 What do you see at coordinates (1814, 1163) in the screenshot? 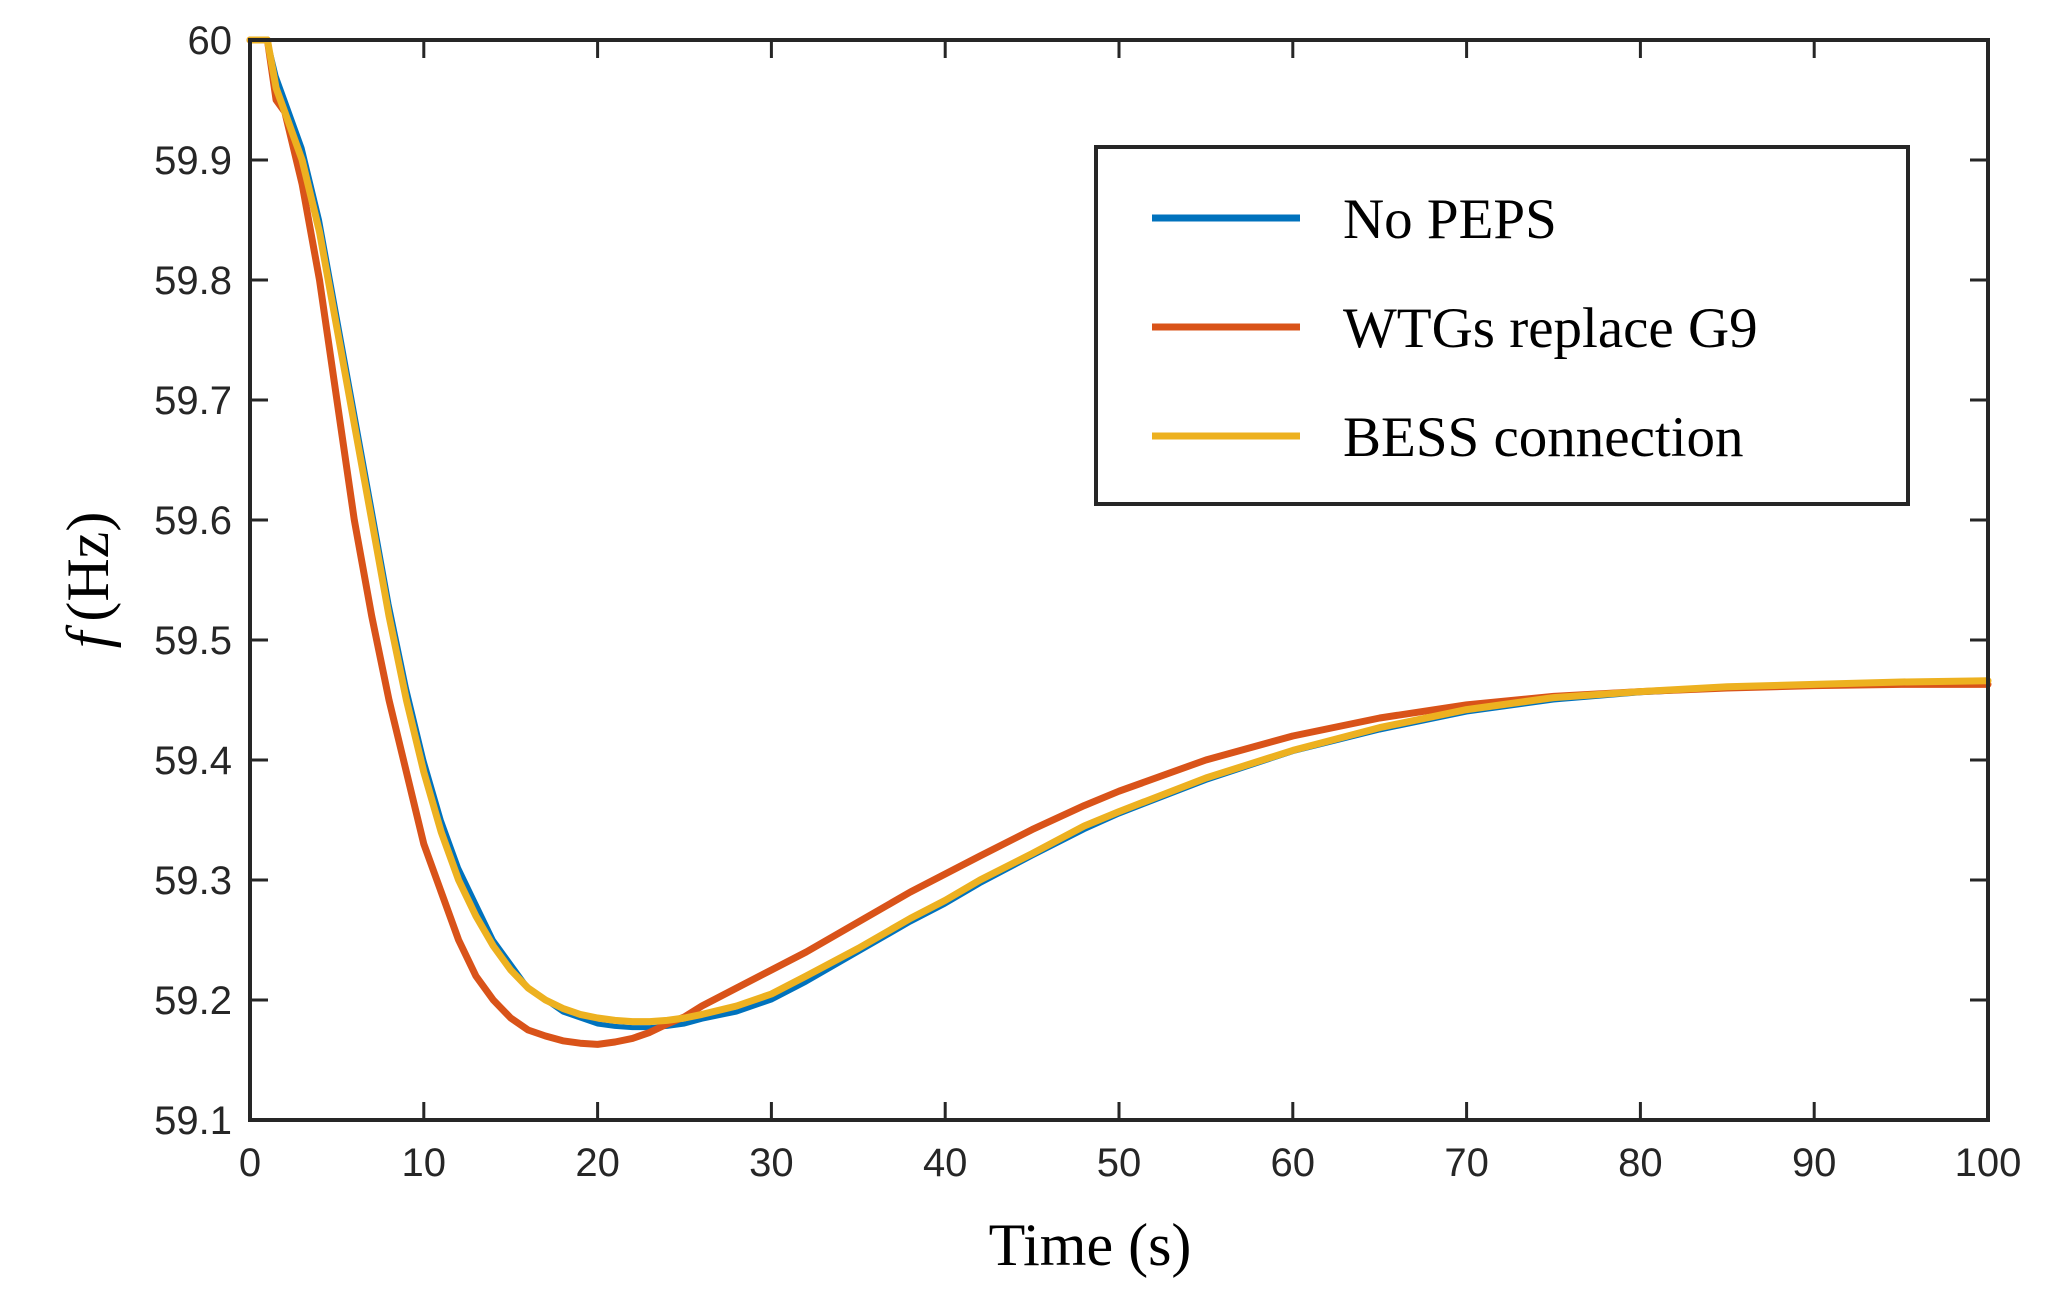
I see `x-tick-label: 90` at bounding box center [1814, 1163].